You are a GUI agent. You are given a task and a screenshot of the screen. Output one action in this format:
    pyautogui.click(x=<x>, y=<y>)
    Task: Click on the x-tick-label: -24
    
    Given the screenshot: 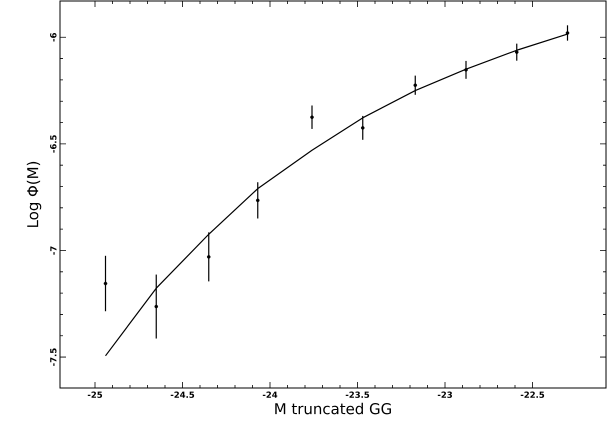 What is the action you would take?
    pyautogui.click(x=270, y=395)
    